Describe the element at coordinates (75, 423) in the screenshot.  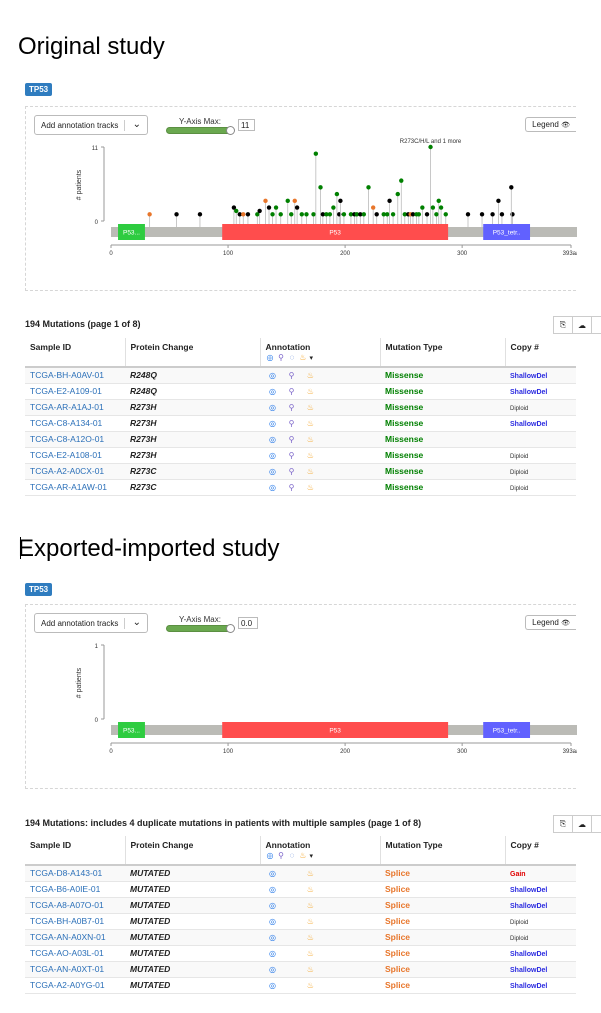
I see `sample-id-link: TCGA-C8-A134-01` at that location.